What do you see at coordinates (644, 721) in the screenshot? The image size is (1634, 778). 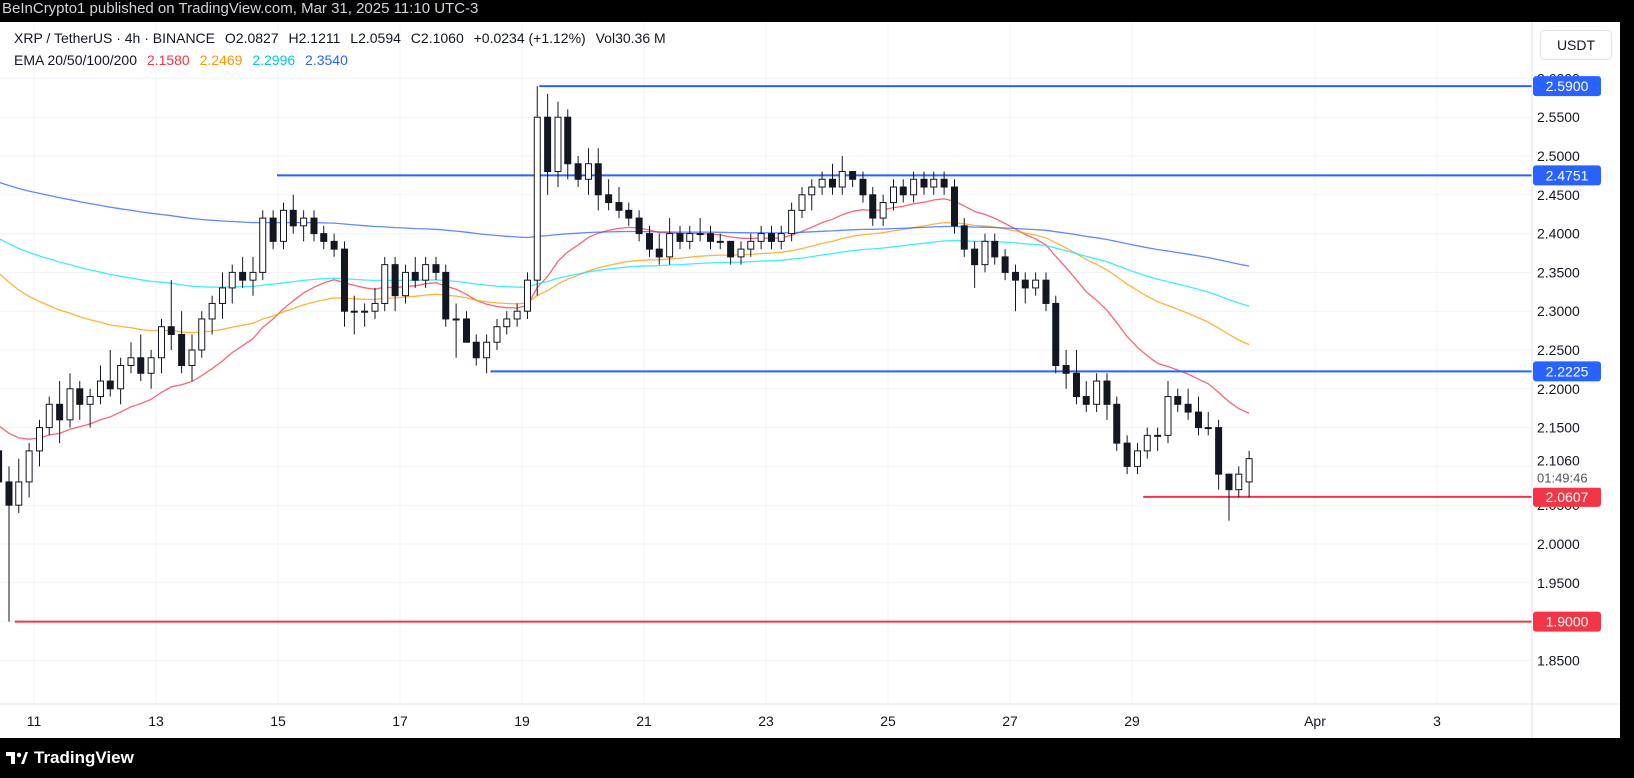 I see `x-tick-label: 21` at bounding box center [644, 721].